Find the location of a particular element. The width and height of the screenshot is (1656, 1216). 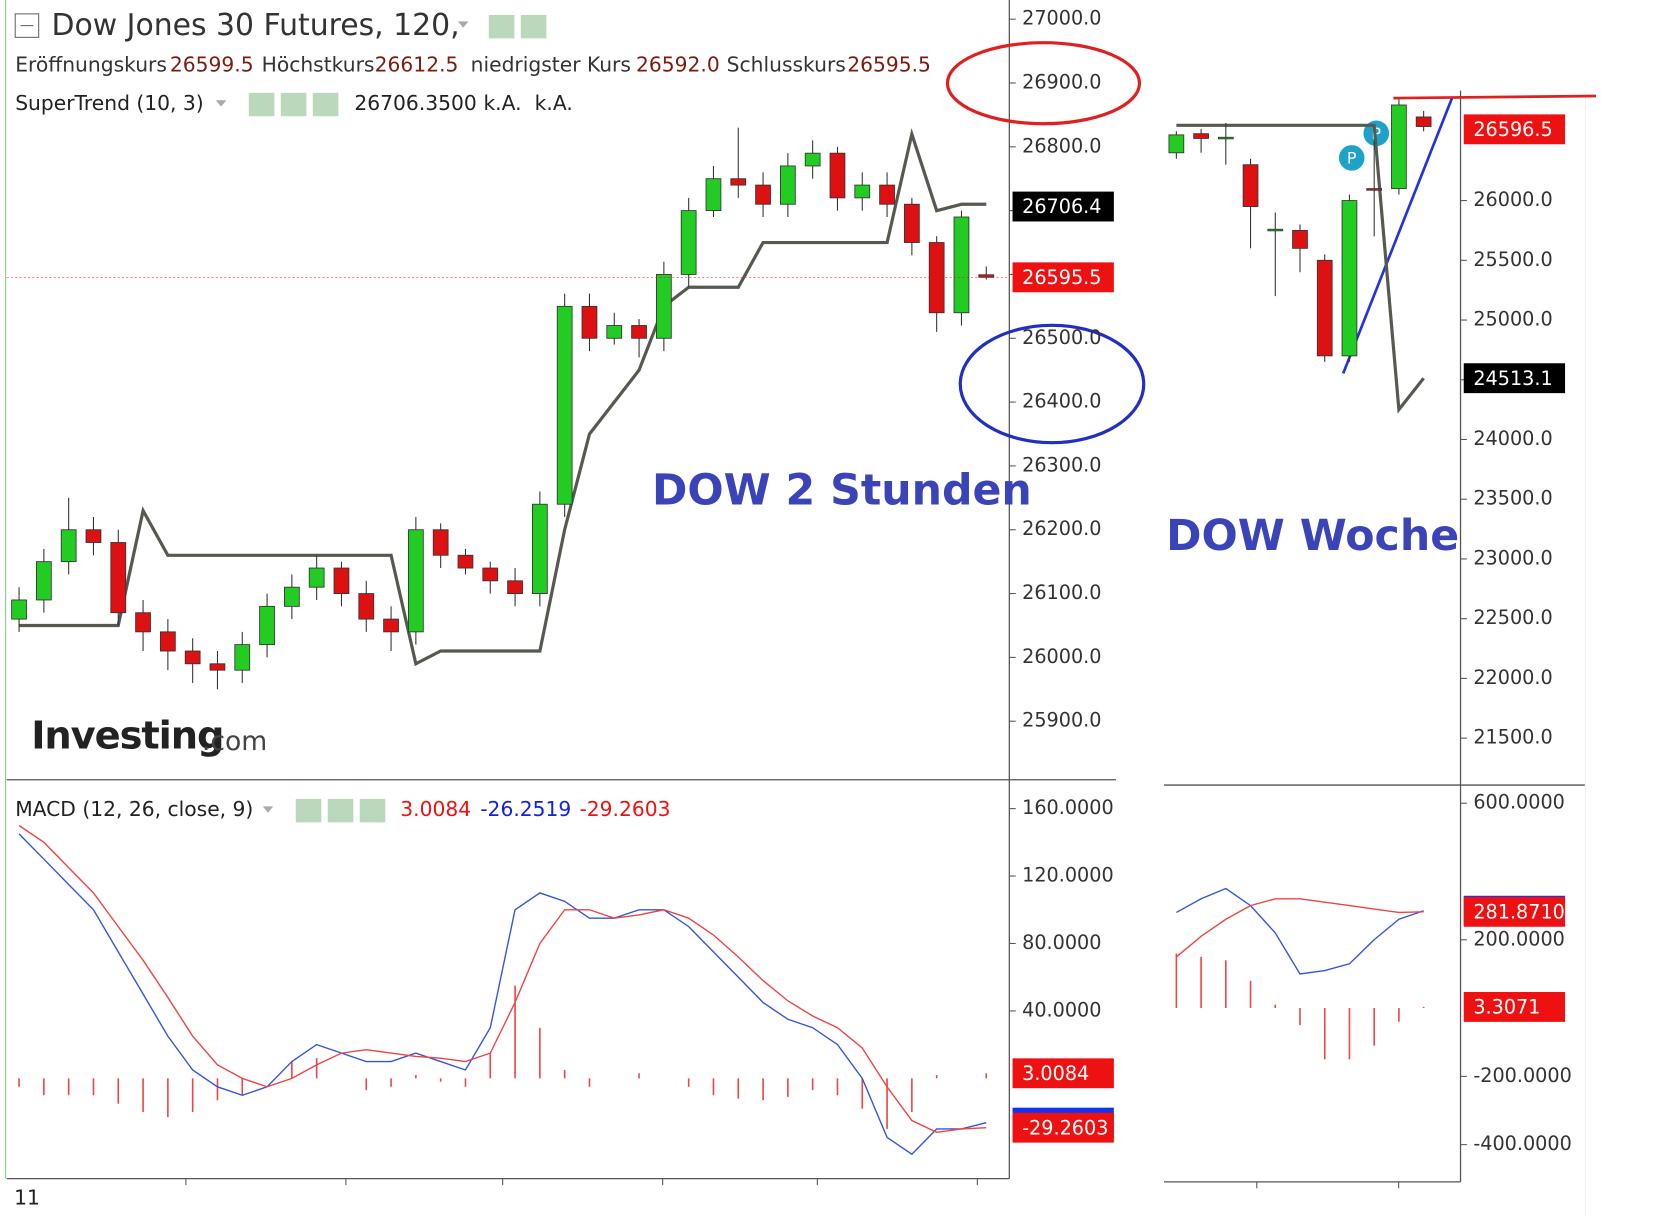

macd-readout: -26.2519 is located at coordinates (525, 809).